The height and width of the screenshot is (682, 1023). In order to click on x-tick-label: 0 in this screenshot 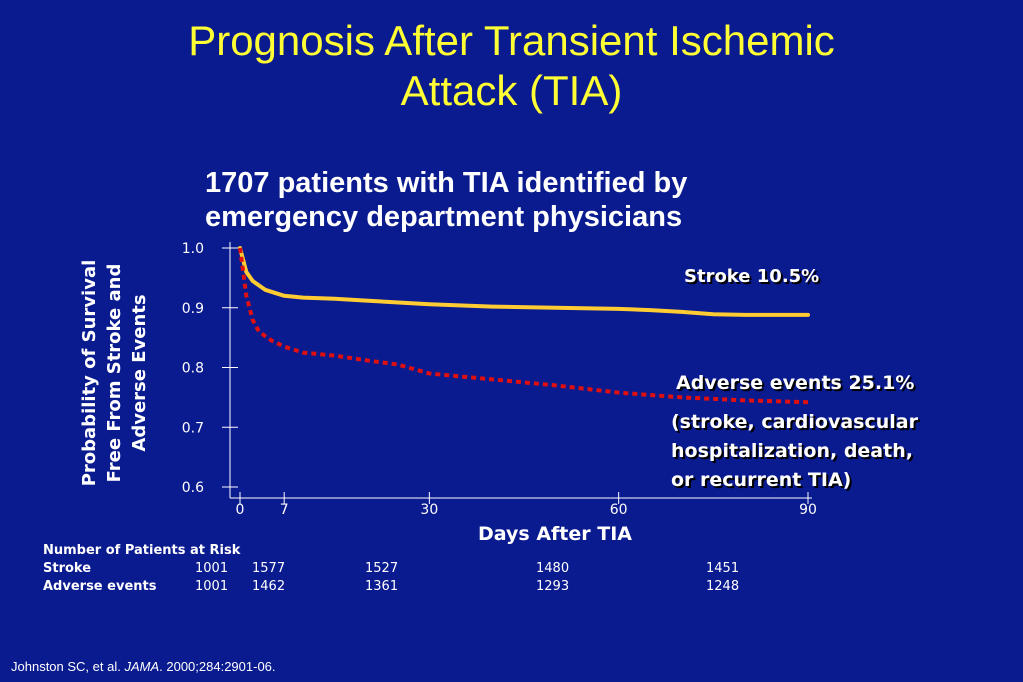, I will do `click(240, 510)`.